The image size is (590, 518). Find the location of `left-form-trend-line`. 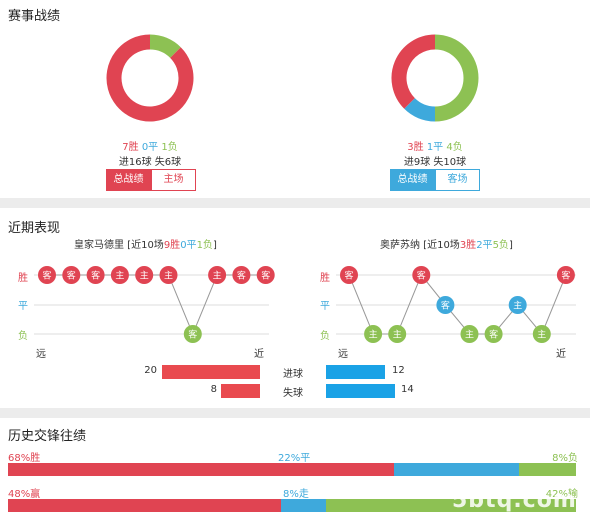

left-form-trend-line is located at coordinates (156, 305).